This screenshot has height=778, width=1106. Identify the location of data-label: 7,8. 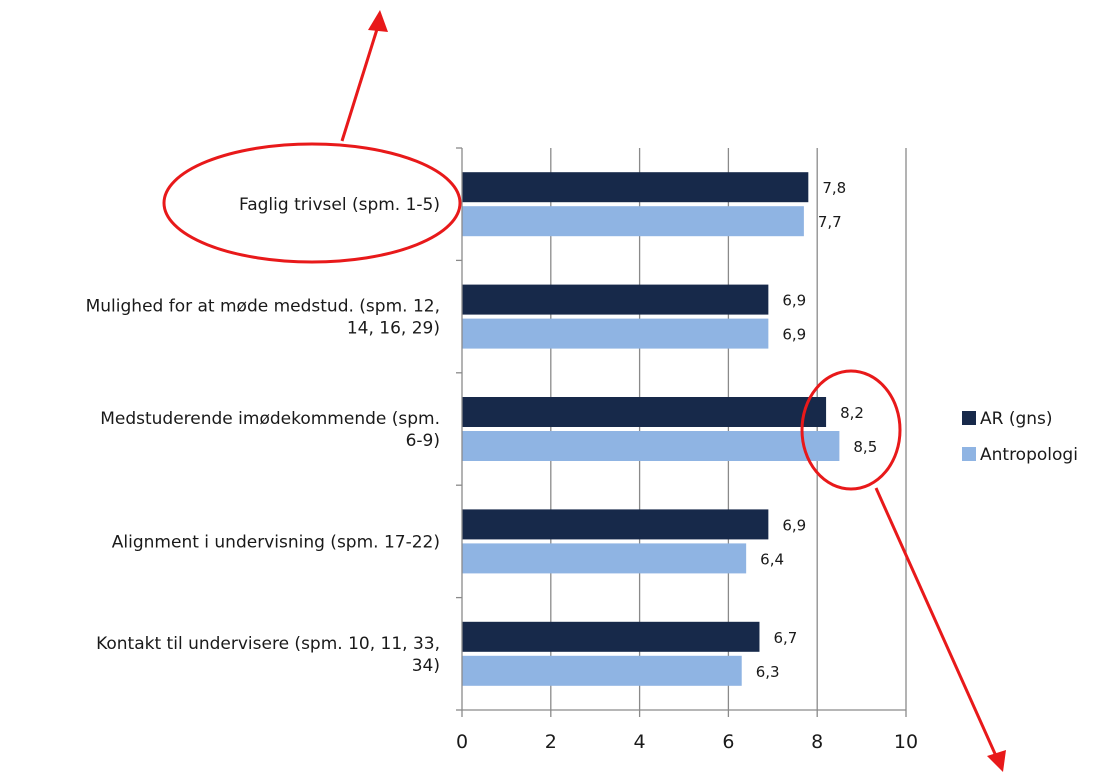
(834, 188).